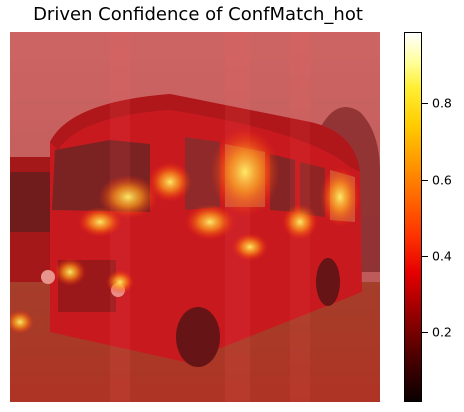  What do you see at coordinates (198, 14) in the screenshot?
I see `figure-title: Driven Confidence of ConfMatch_hot` at bounding box center [198, 14].